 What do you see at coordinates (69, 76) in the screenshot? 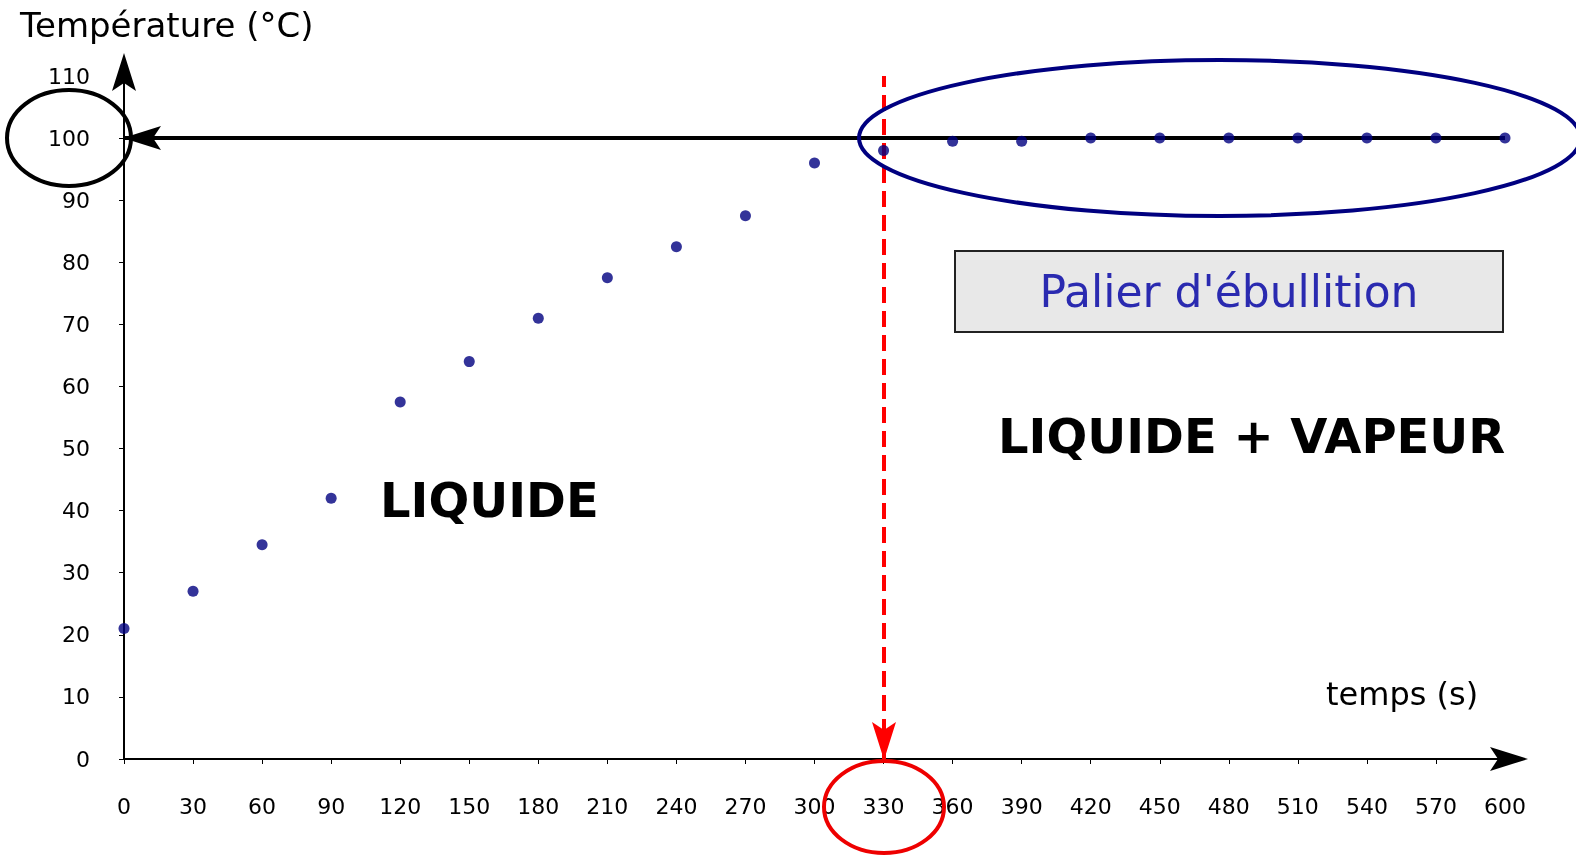
I see `y-tick-label: 110` at bounding box center [69, 76].